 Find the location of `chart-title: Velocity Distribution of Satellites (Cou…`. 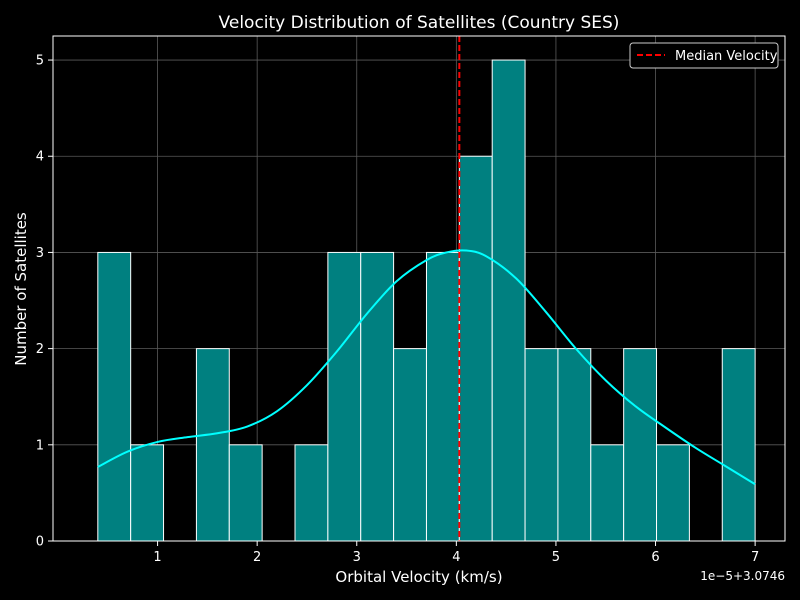

chart-title: Velocity Distribution of Satellites (Cou… is located at coordinates (419, 23).